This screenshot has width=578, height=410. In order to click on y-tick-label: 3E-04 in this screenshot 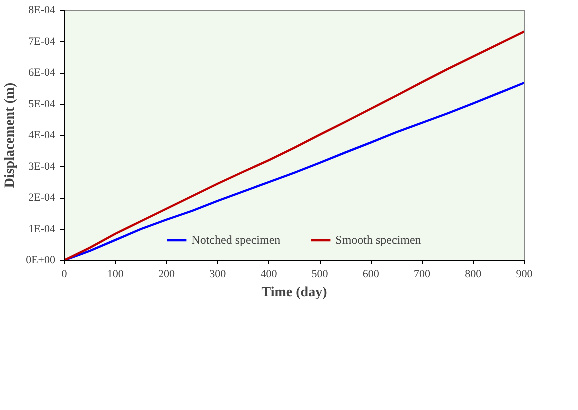, I will do `click(42, 166)`.